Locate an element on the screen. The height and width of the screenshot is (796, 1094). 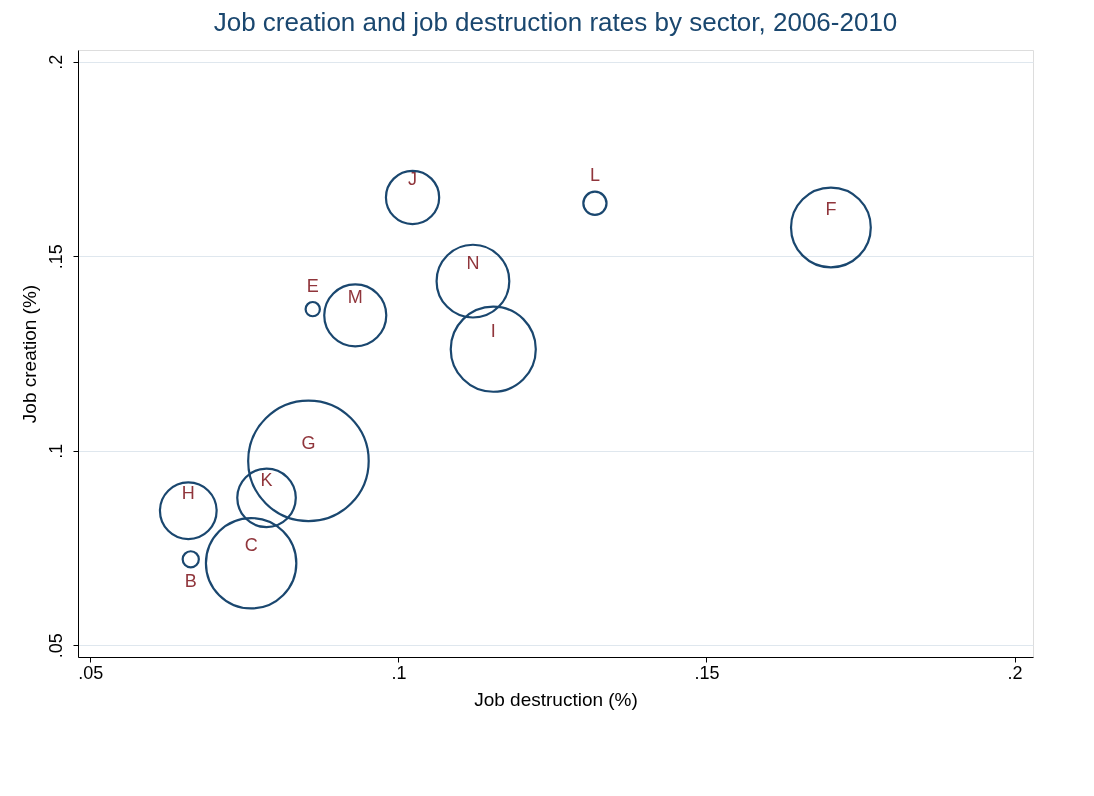
annotation: F is located at coordinates (831, 209).